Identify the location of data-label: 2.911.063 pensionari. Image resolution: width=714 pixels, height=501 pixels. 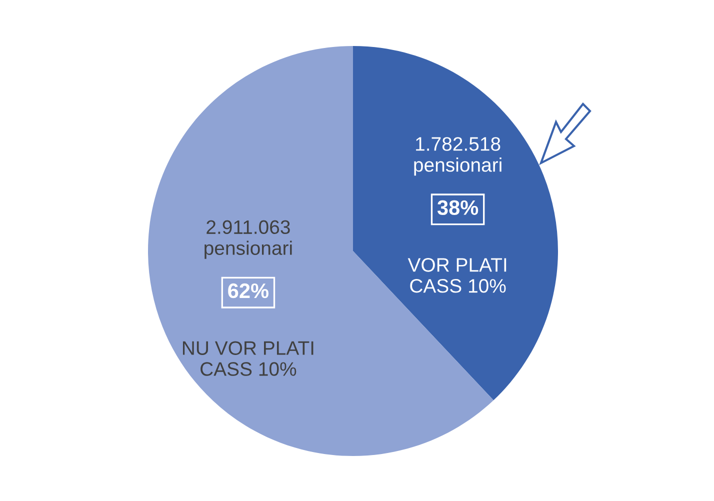
(248, 239).